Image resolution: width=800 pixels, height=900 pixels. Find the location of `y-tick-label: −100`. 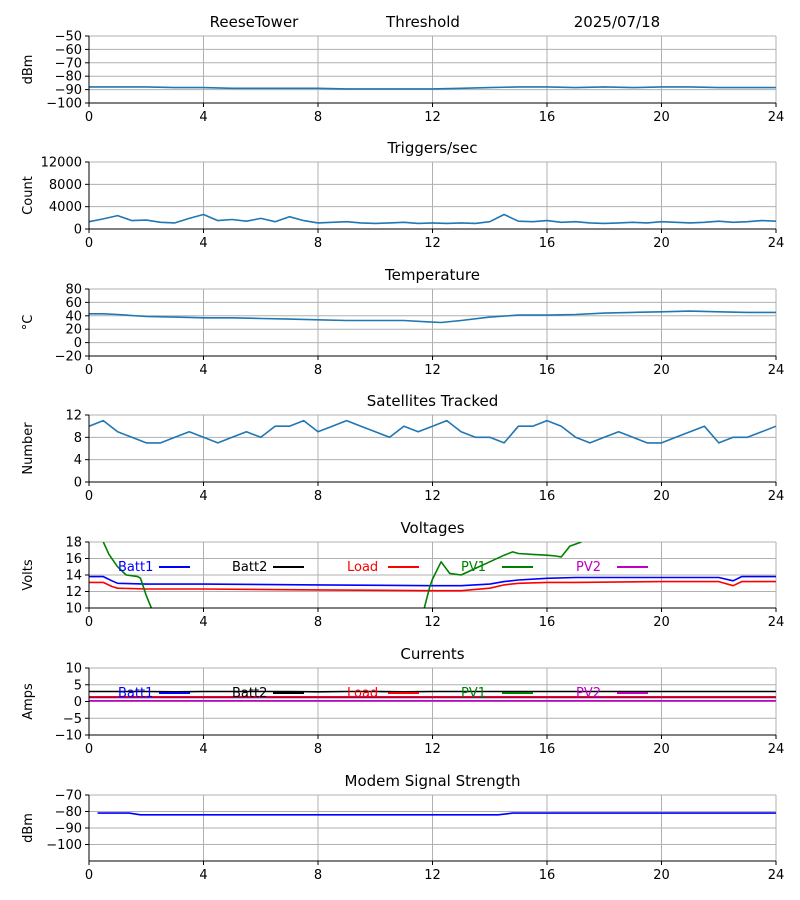

y-tick-label: −100 is located at coordinates (64, 104).